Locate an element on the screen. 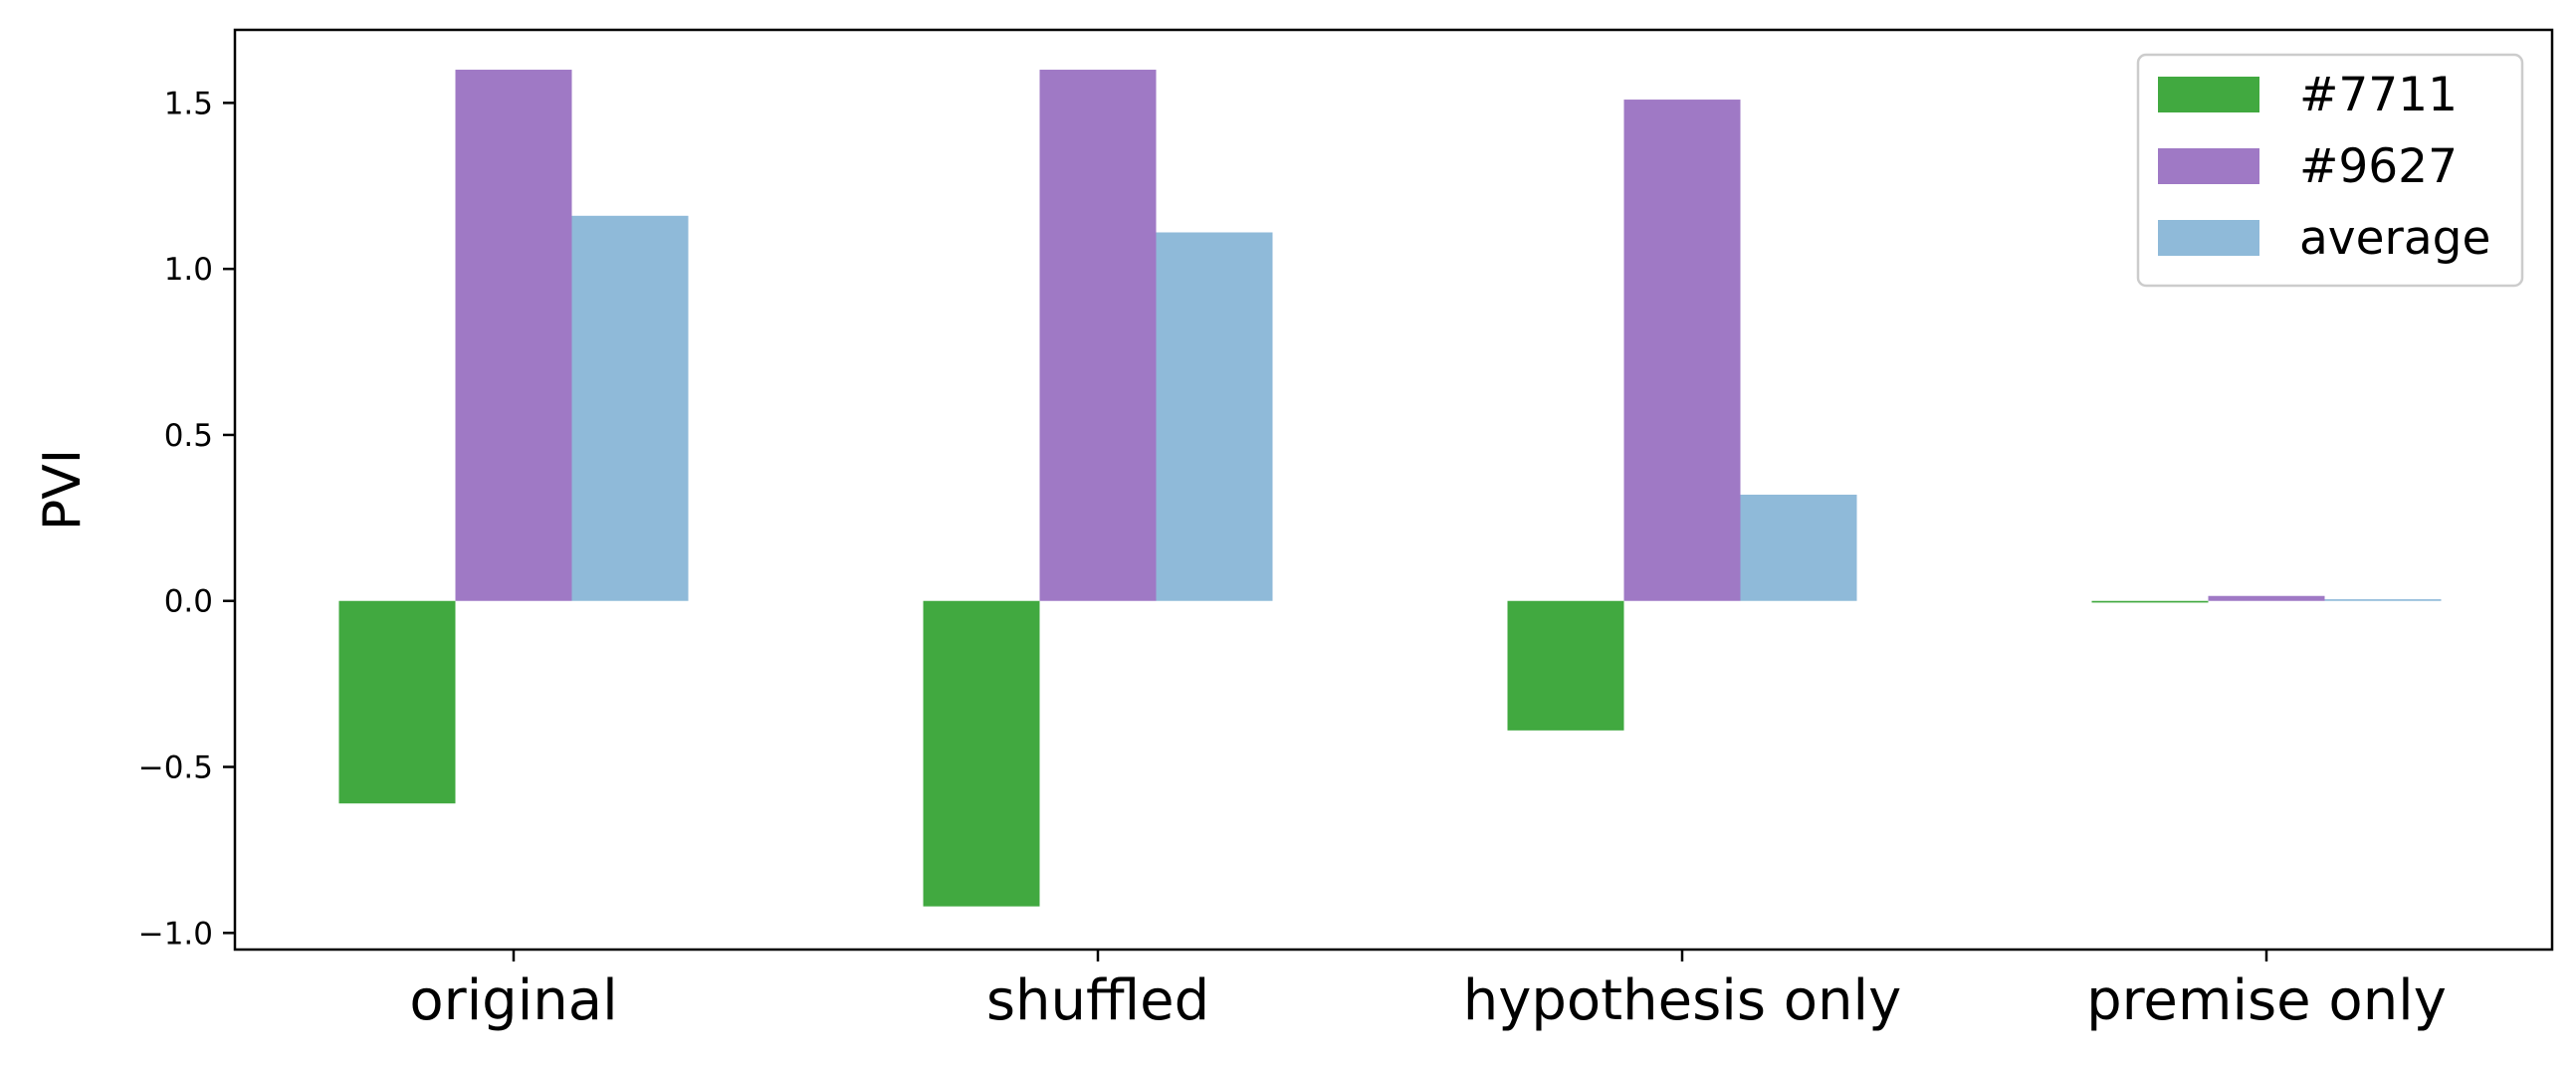  legend-label: #9627 is located at coordinates (2378, 167).